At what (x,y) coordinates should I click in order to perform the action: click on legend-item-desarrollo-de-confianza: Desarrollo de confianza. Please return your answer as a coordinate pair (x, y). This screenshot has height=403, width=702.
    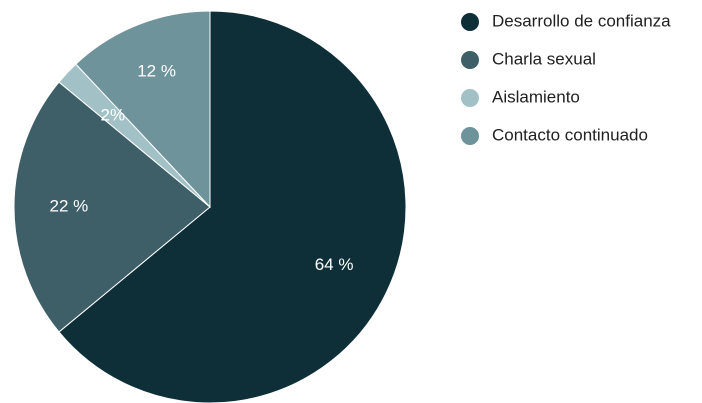
    Looking at the image, I should click on (566, 21).